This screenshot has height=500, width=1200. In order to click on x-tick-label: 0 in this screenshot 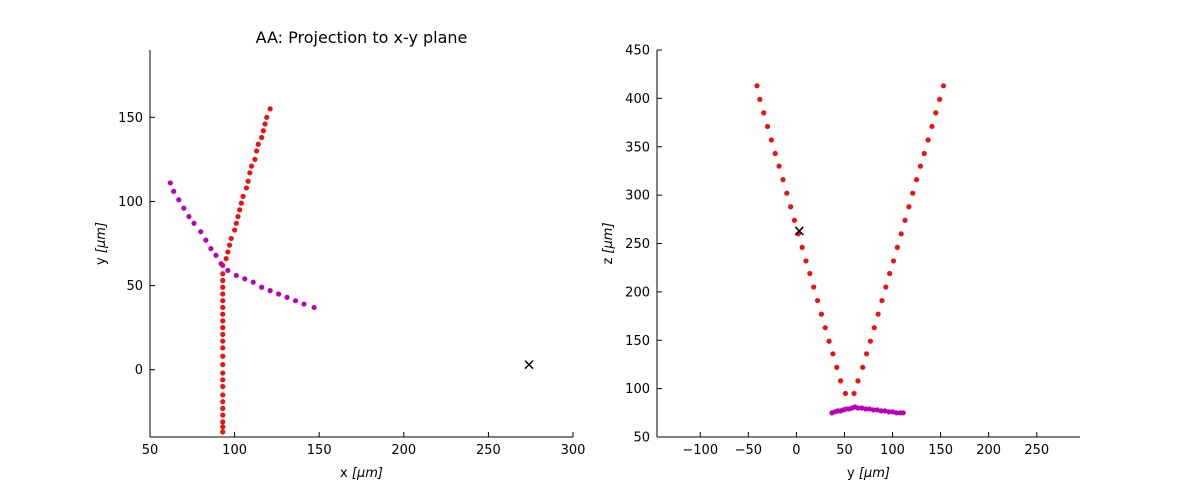, I will do `click(796, 450)`.